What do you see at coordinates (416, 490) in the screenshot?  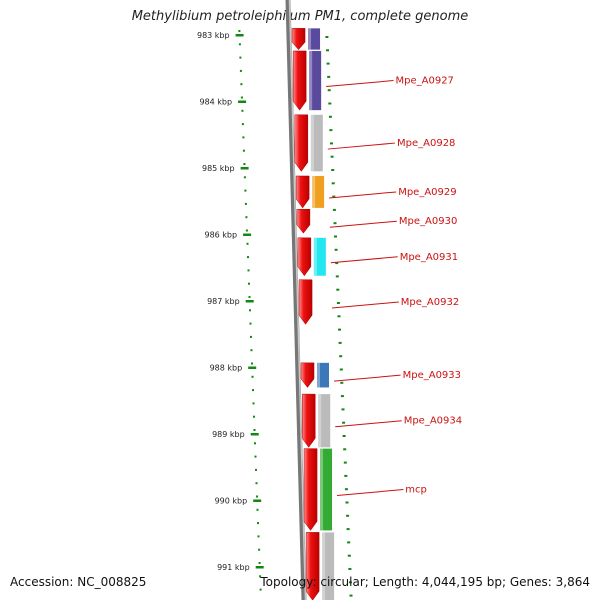 I see `gene-label: mcp` at bounding box center [416, 490].